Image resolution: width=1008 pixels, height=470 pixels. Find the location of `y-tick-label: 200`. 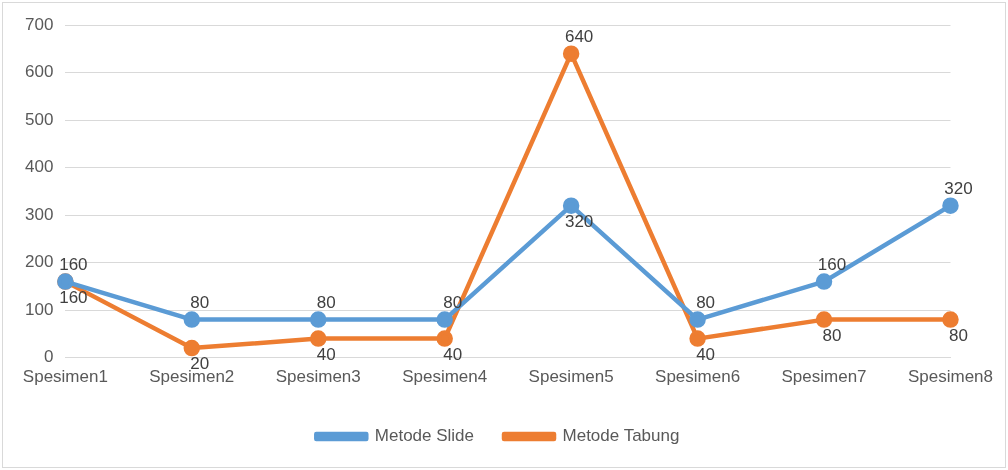

y-tick-label: 200 is located at coordinates (39, 262).